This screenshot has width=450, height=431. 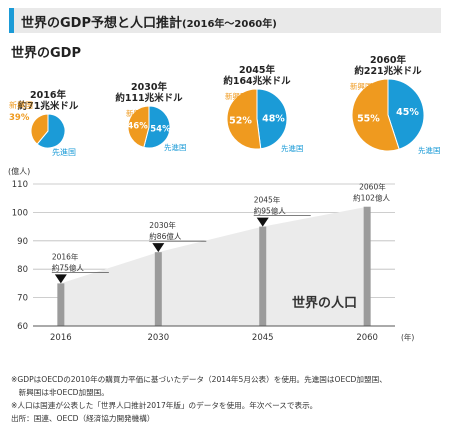 I want to click on y-tick-label: 80, so click(x=22, y=270).